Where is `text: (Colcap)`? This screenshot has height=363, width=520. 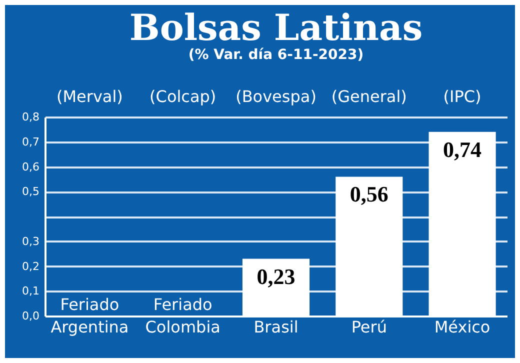
text: (Colcap) is located at coordinates (183, 96).